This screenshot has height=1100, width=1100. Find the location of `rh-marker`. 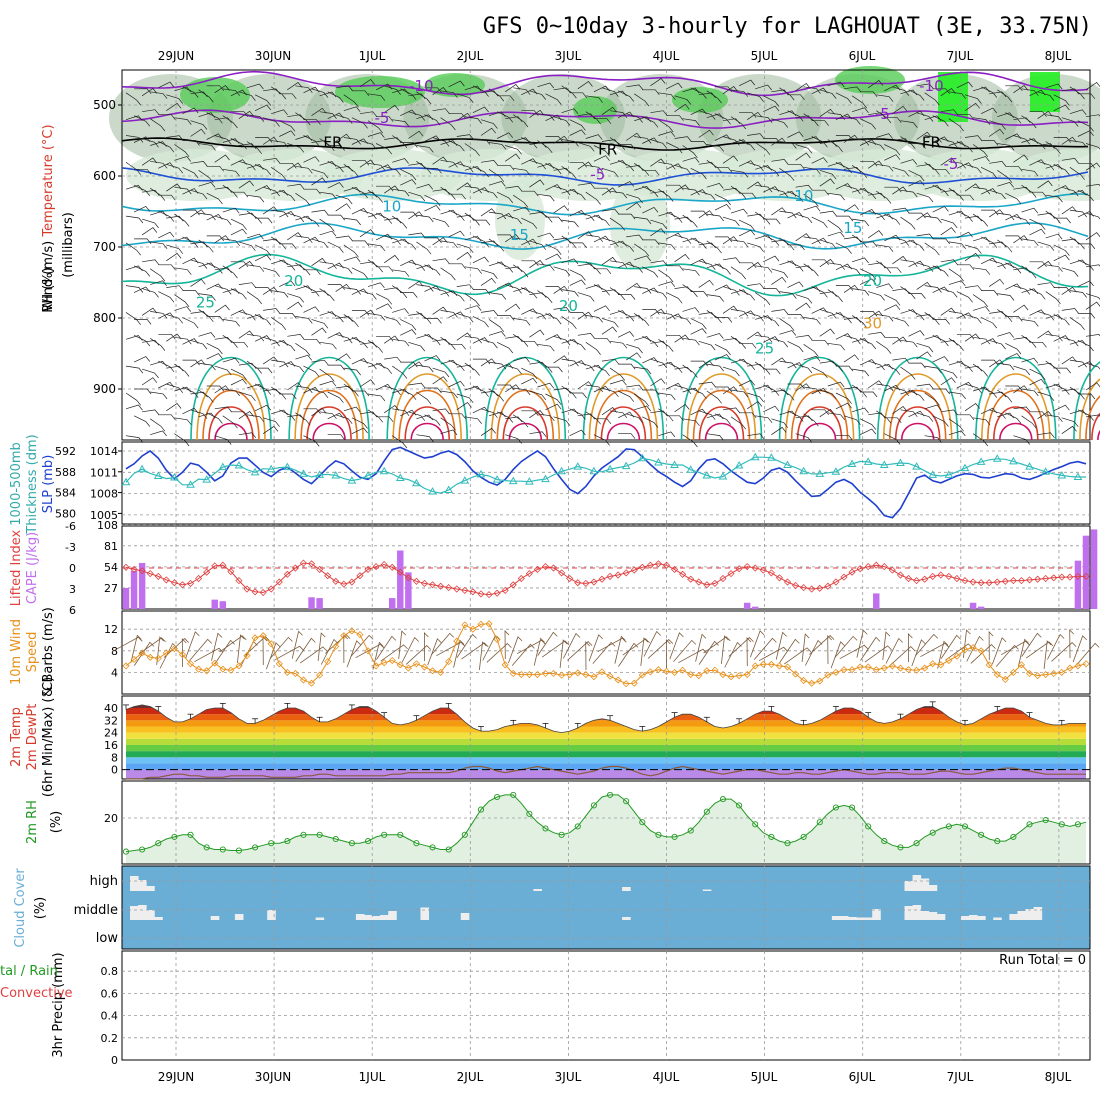

rh-marker is located at coordinates (674, 836).